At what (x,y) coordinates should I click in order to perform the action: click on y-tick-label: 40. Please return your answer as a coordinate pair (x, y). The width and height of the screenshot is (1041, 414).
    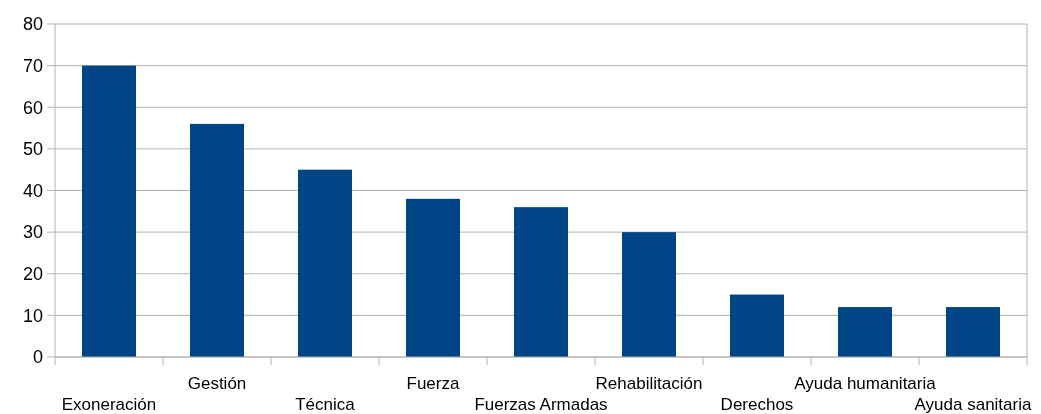
    Looking at the image, I should click on (32, 190).